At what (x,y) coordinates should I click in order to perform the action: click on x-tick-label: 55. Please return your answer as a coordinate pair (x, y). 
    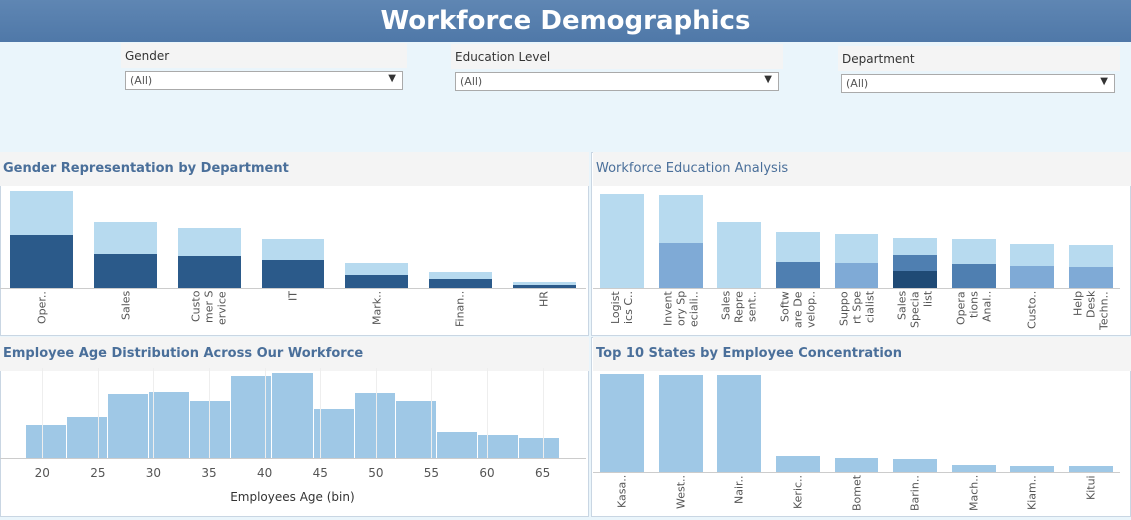
    Looking at the image, I should click on (431, 473).